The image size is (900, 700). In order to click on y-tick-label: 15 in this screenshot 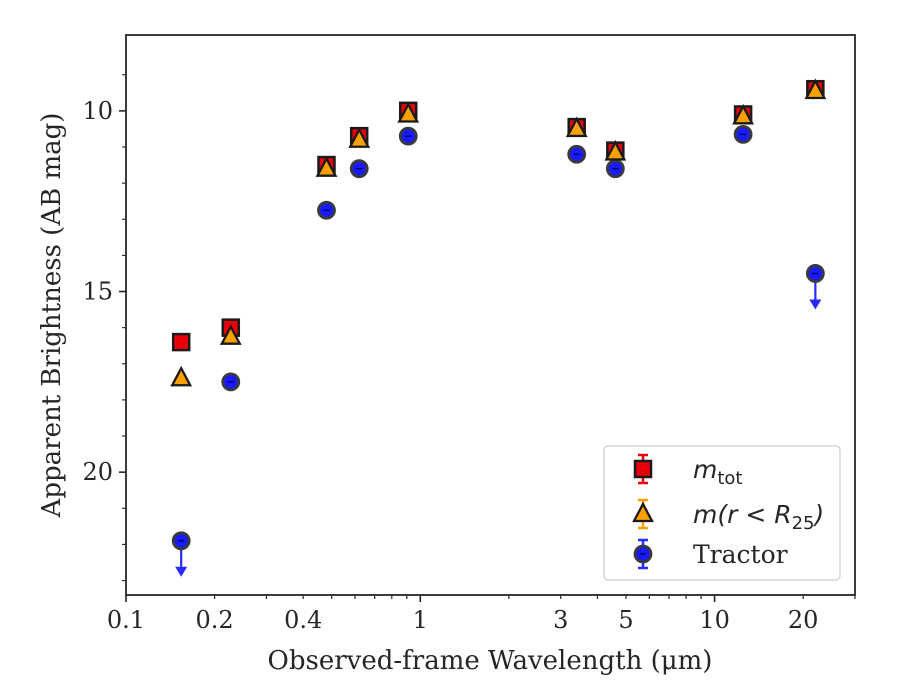, I will do `click(97, 292)`.